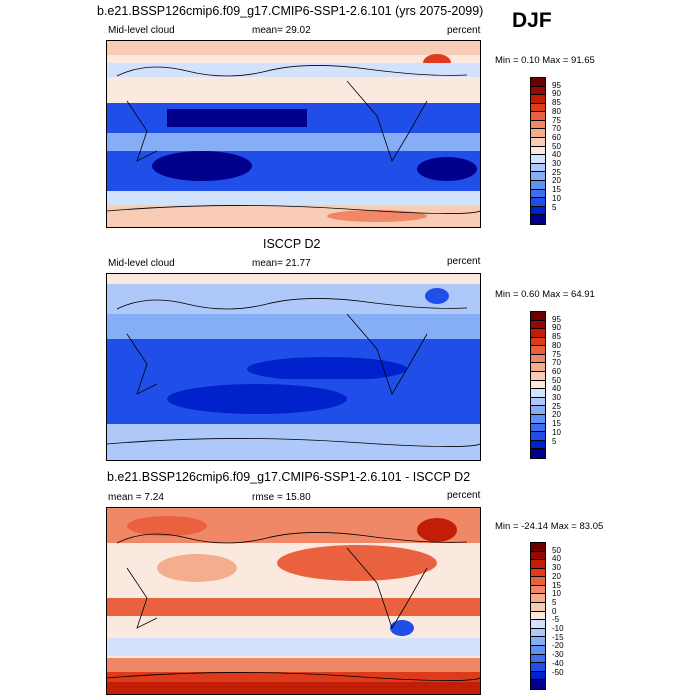  Describe the element at coordinates (464, 30) in the screenshot. I see `panel-1-units-label: percent` at that location.